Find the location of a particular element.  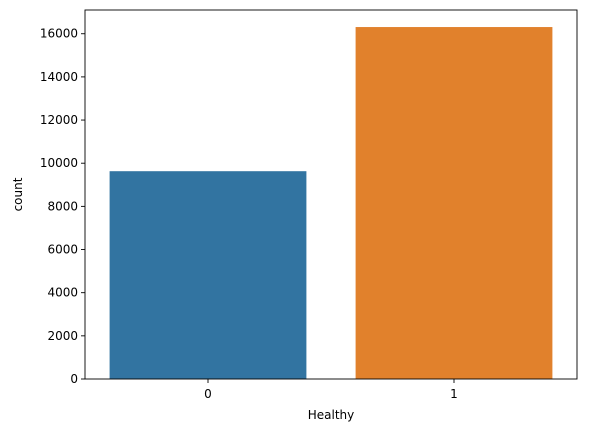

x-tick-label: 1 is located at coordinates (454, 394).